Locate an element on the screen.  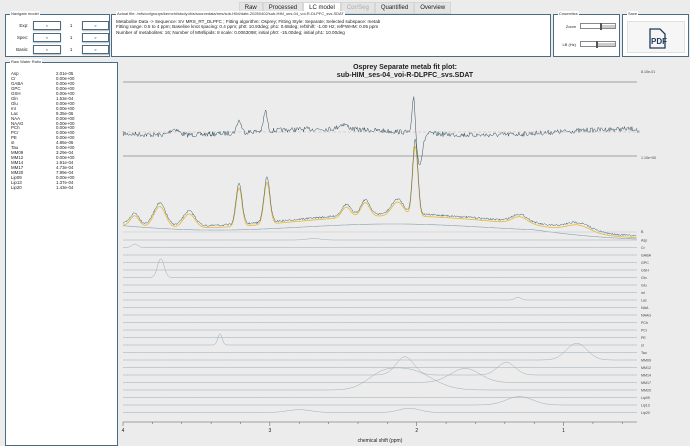
component-line-asp is located at coordinates (380, 239).